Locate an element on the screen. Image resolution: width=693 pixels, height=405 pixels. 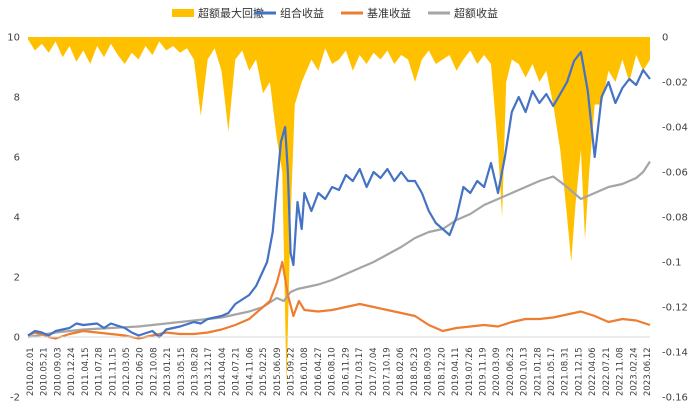
y-left-tick-label: 6 is located at coordinates (17, 158).